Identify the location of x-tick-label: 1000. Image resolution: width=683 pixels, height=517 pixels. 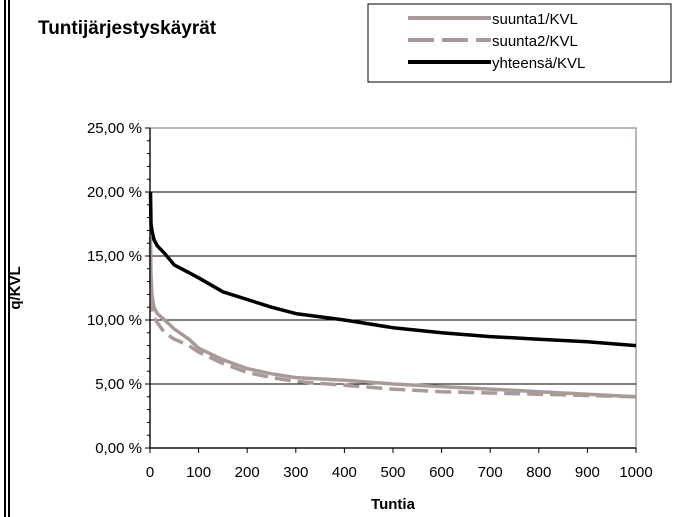
(635, 472).